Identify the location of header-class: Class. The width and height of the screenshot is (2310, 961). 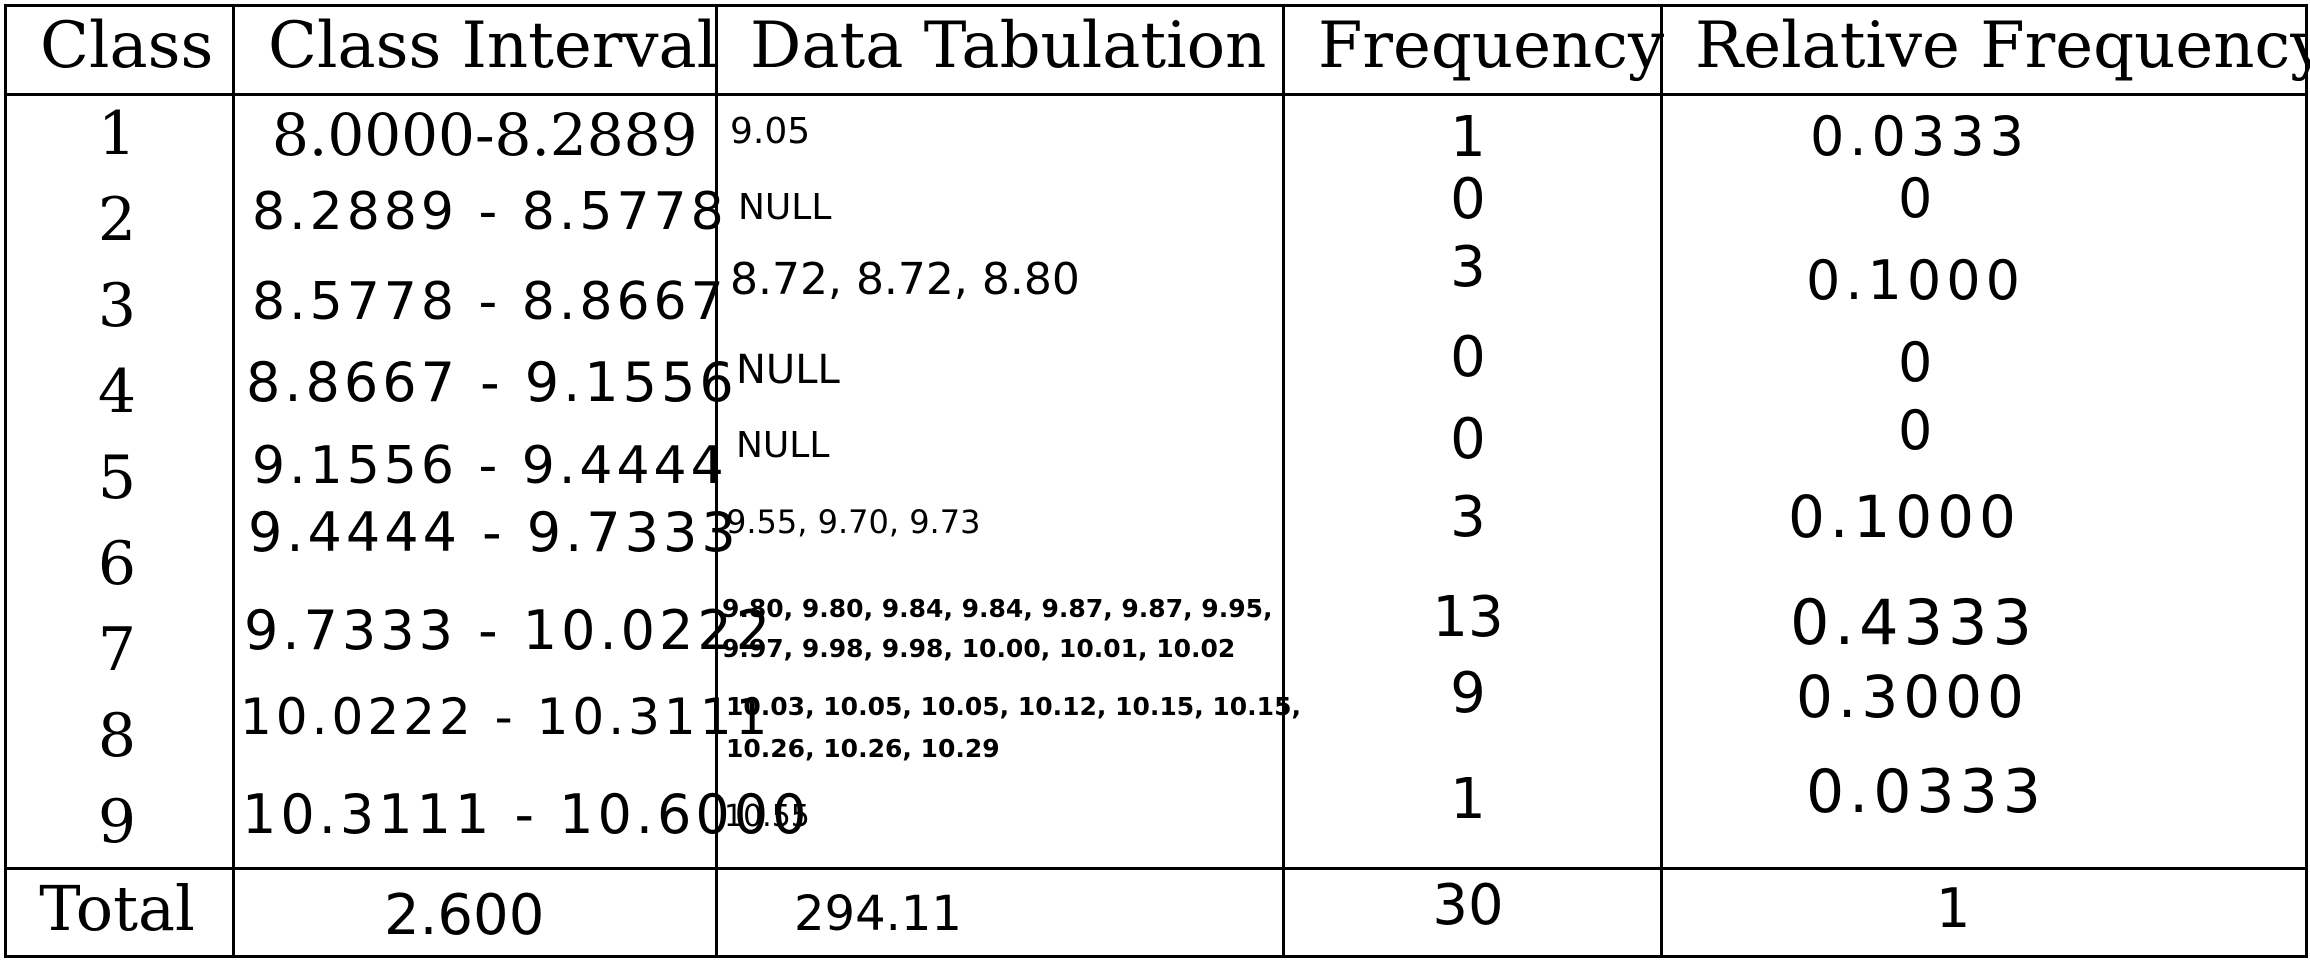
(127, 46).